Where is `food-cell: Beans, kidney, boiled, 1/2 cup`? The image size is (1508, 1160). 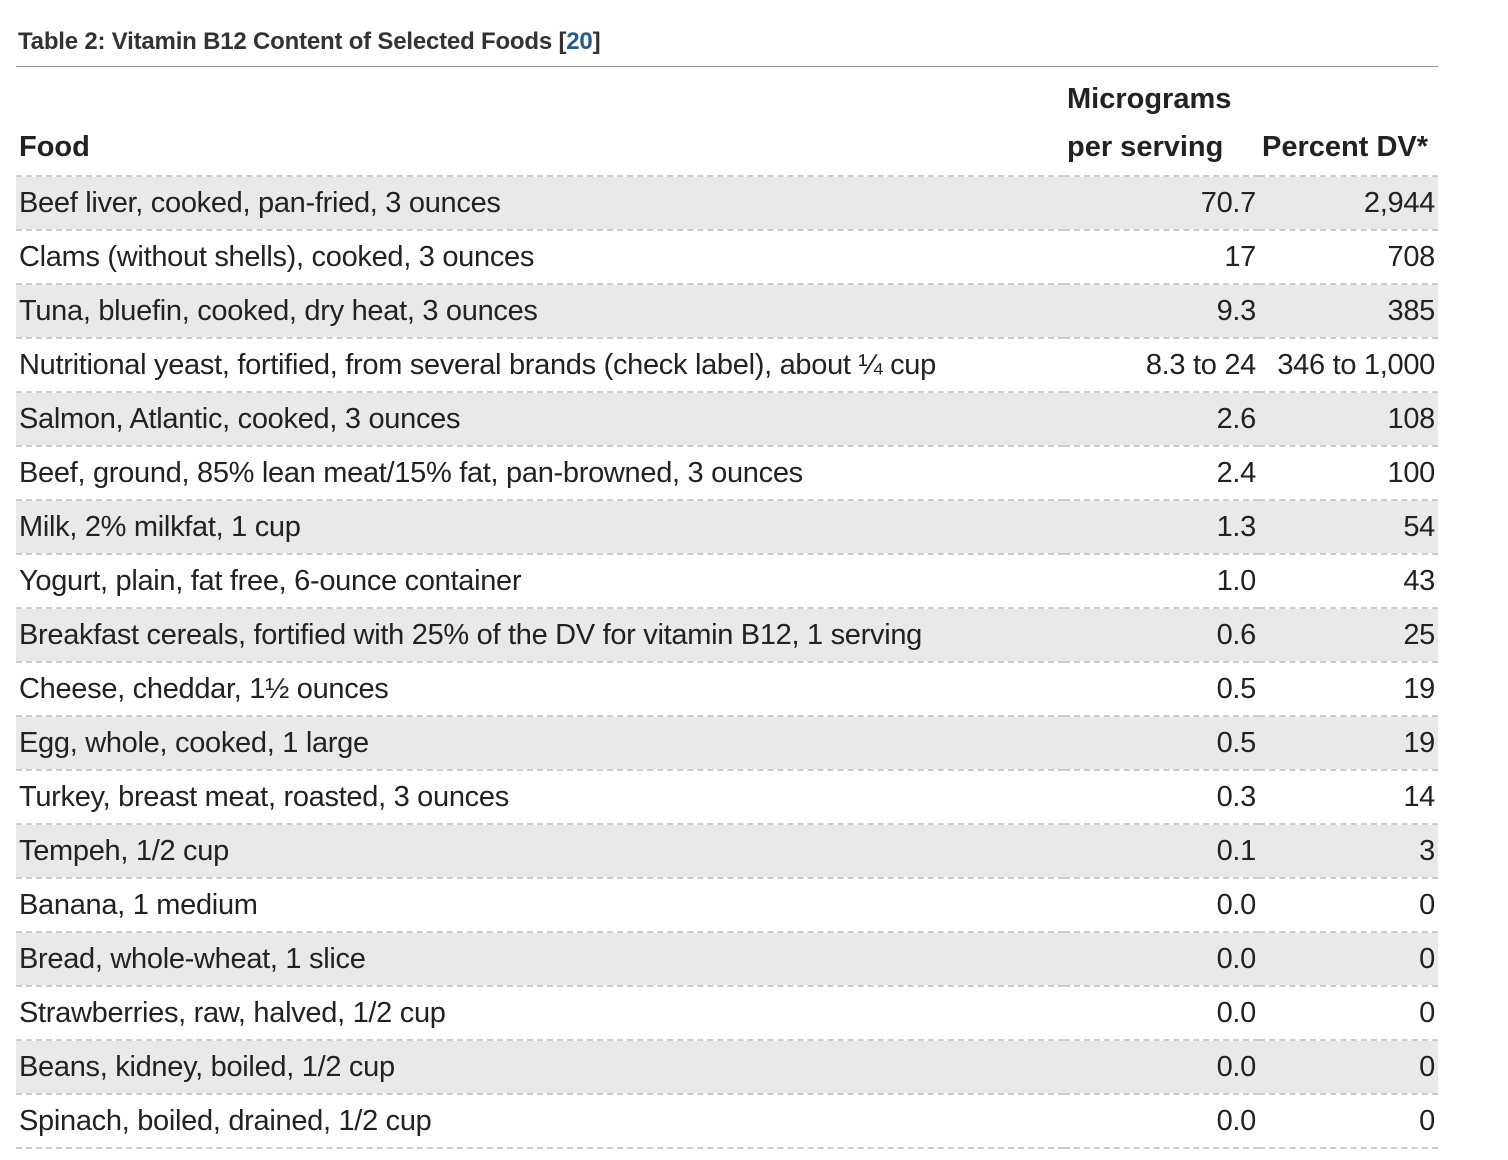
food-cell: Beans, kidney, boiled, 1/2 cup is located at coordinates (540, 1067).